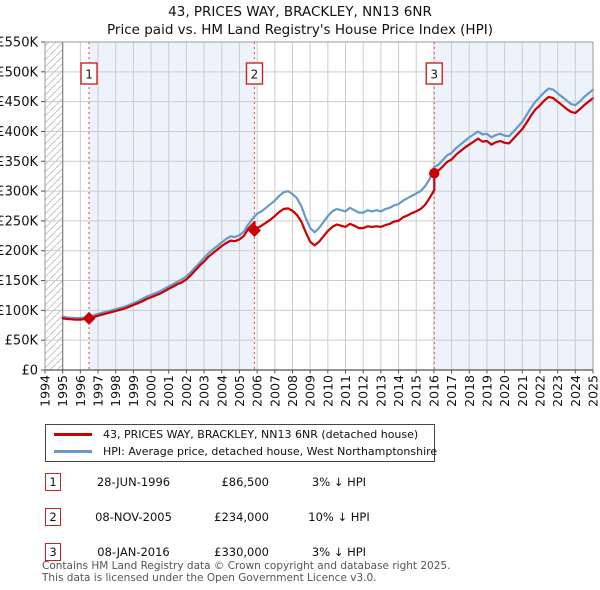 The image size is (600, 590). Describe the element at coordinates (245, 481) in the screenshot. I see `transaction-price: £86,500` at that location.